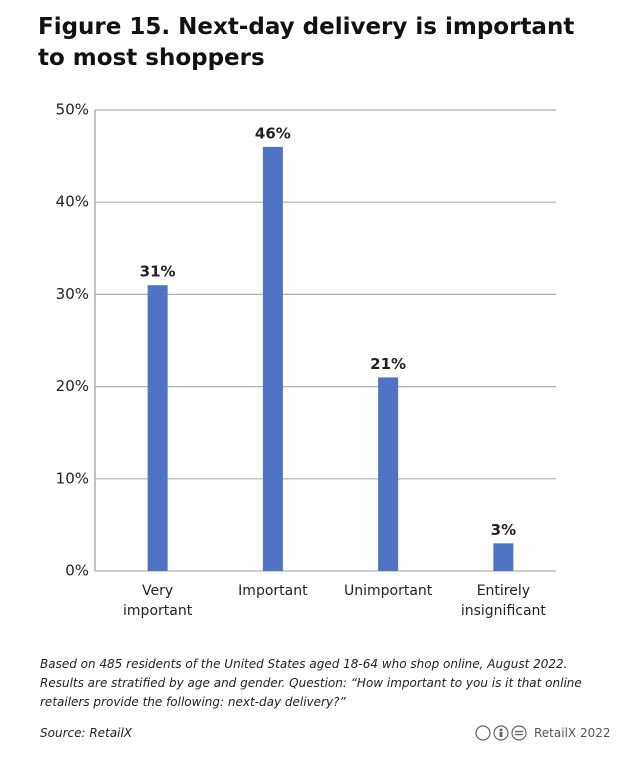  What do you see at coordinates (72, 110) in the screenshot?
I see `y-tick-label: 50%` at bounding box center [72, 110].